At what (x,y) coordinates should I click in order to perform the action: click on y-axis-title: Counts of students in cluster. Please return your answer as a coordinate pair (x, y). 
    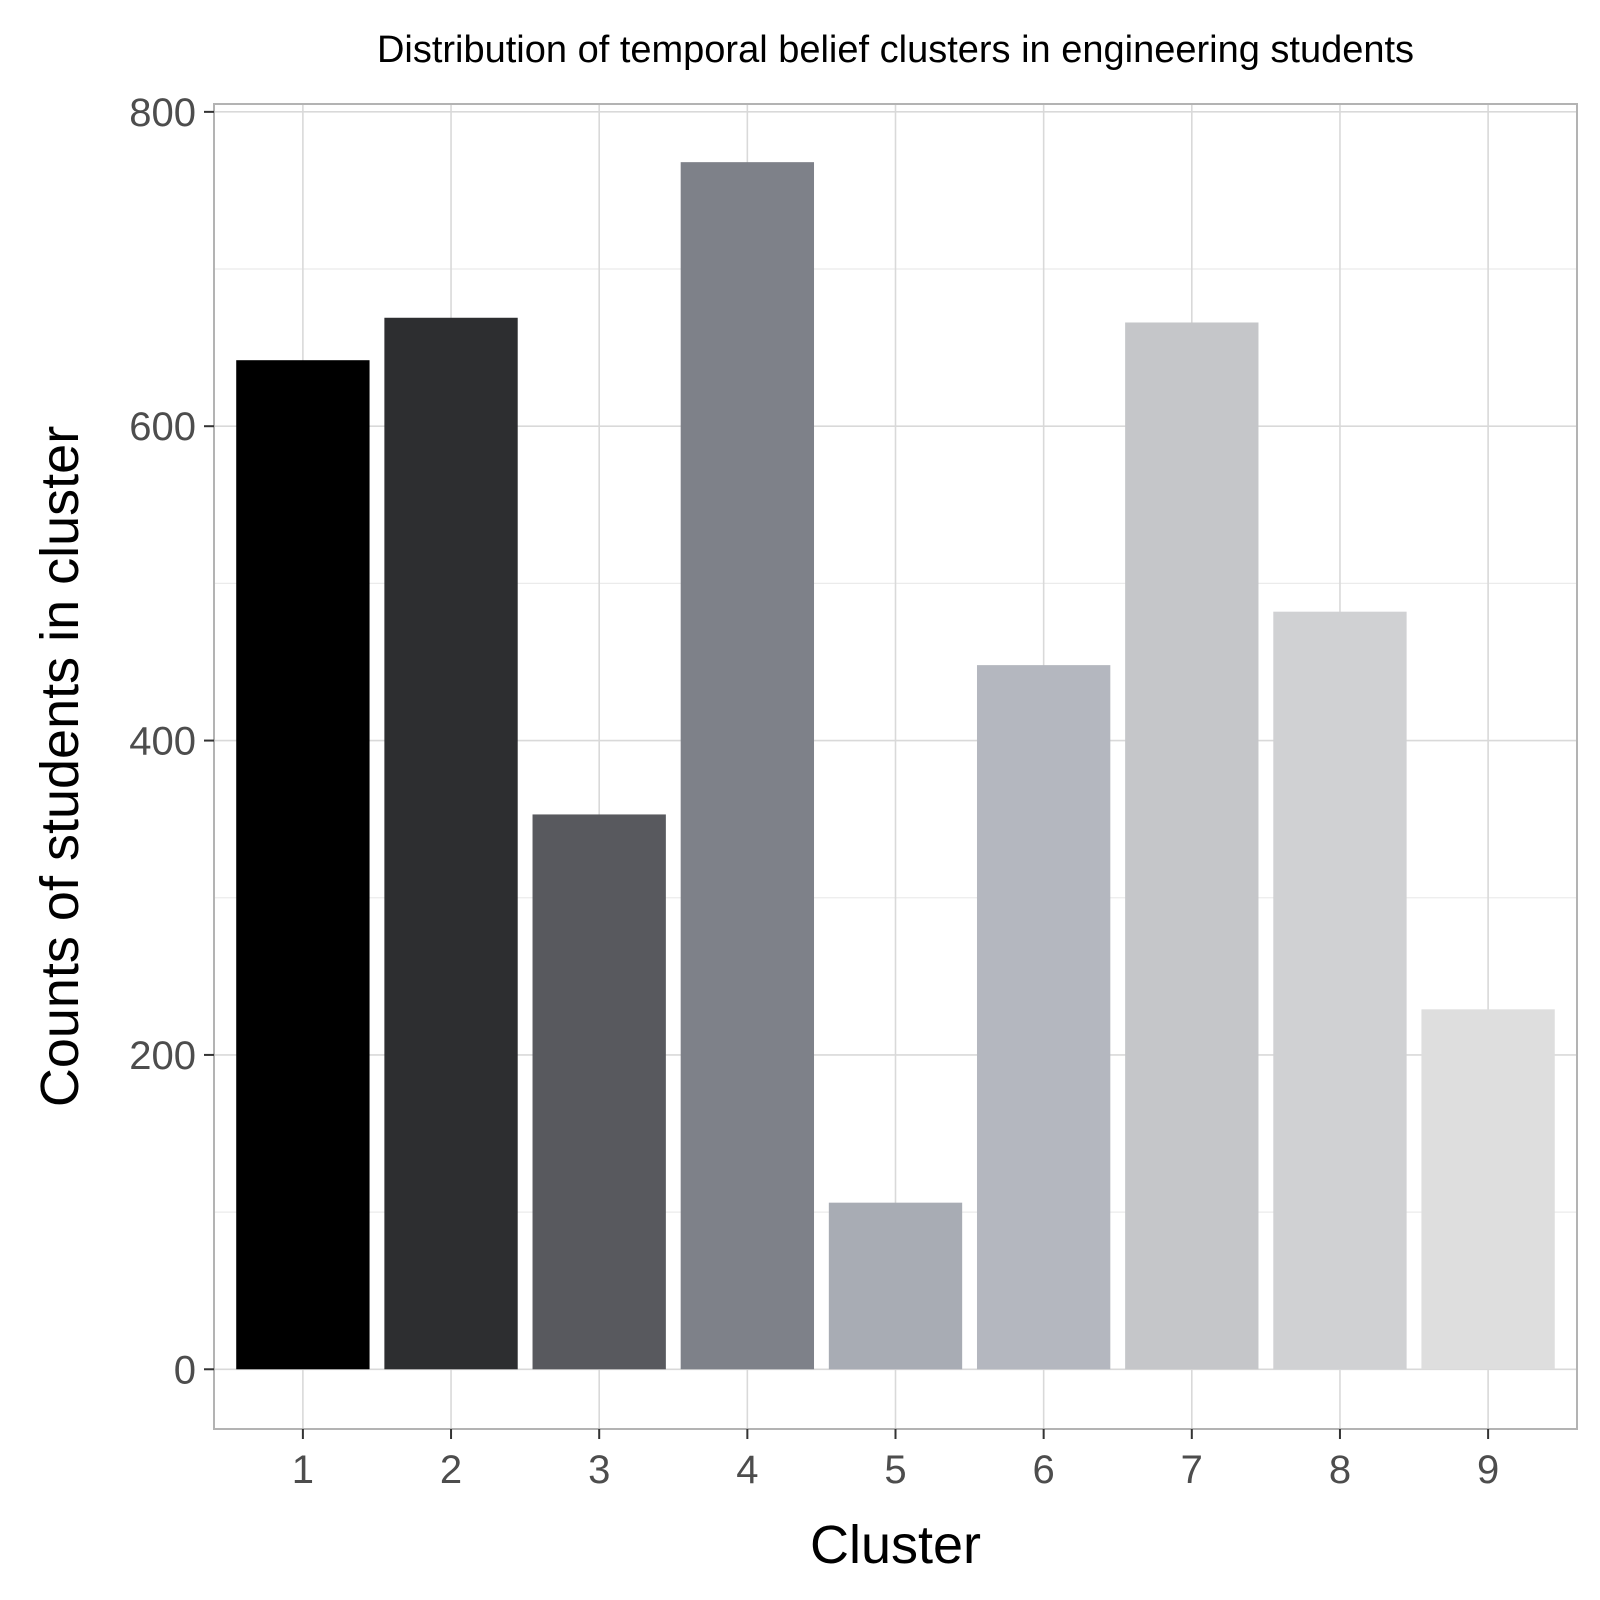
    Looking at the image, I should click on (60, 766).